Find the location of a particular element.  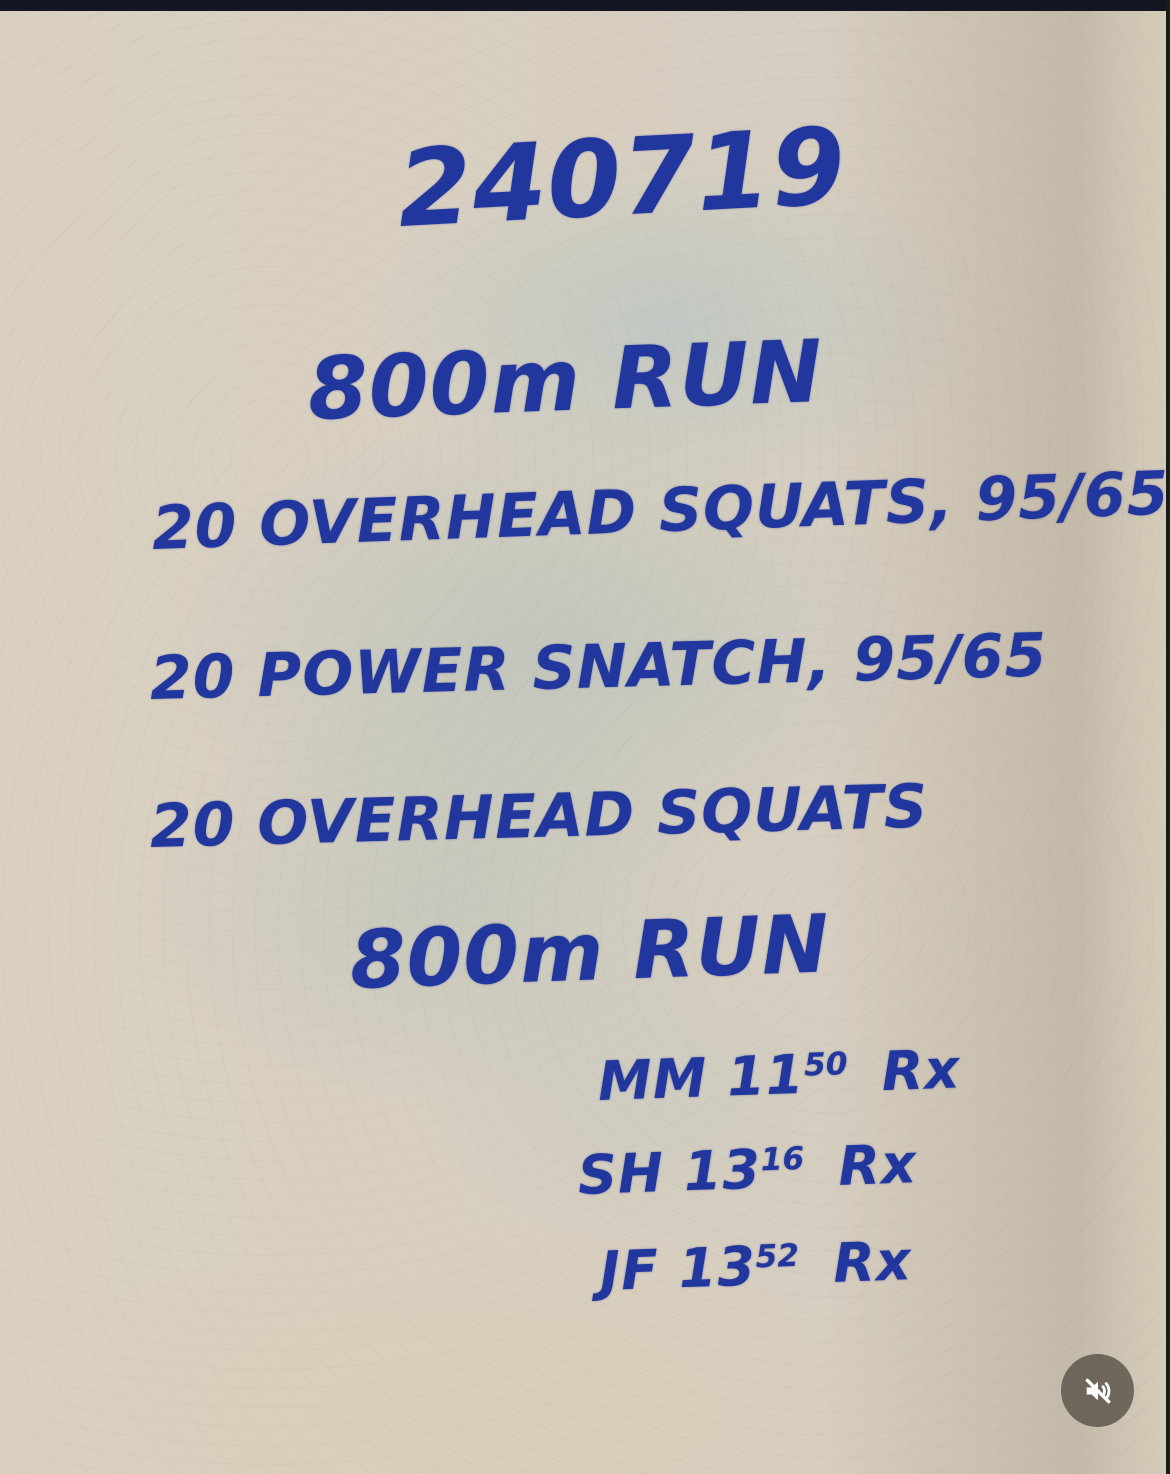

result-row: SH 1316 Rx is located at coordinates (747, 1169).